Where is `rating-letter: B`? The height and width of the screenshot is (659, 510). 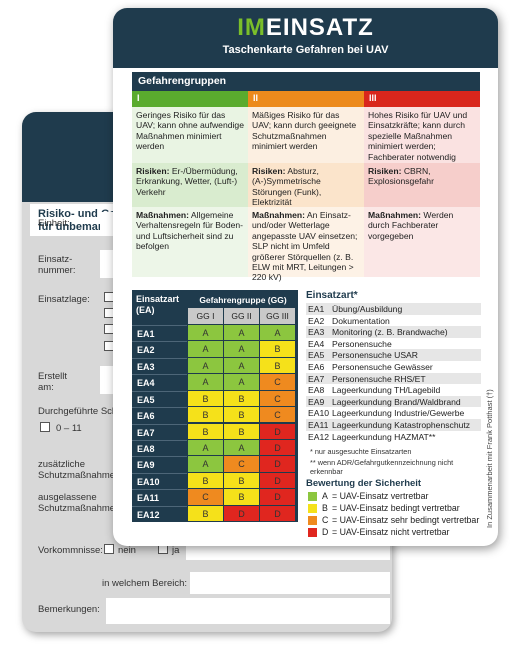
rating-letter: B is located at coordinates (325, 508).